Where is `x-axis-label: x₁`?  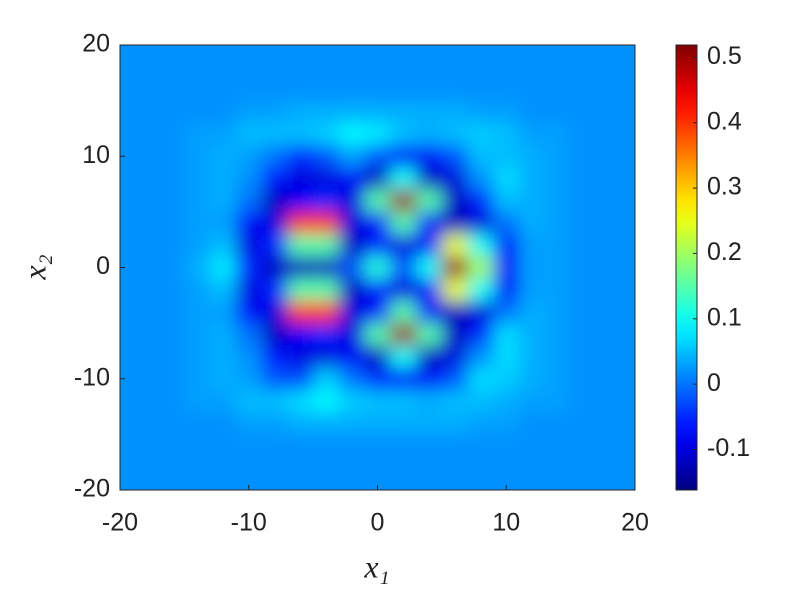
x-axis-label: x₁ is located at coordinates (376, 566).